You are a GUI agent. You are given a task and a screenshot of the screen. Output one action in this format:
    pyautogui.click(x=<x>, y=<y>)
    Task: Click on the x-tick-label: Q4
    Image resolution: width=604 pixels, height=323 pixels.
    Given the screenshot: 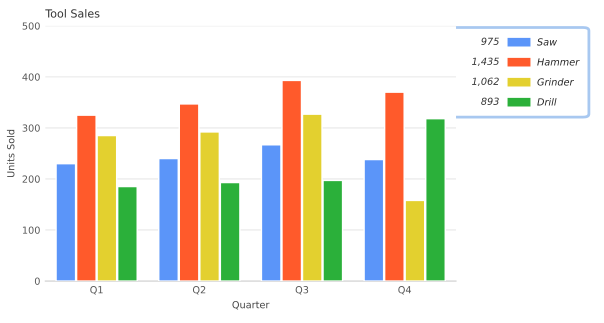 What is the action you would take?
    pyautogui.click(x=405, y=290)
    